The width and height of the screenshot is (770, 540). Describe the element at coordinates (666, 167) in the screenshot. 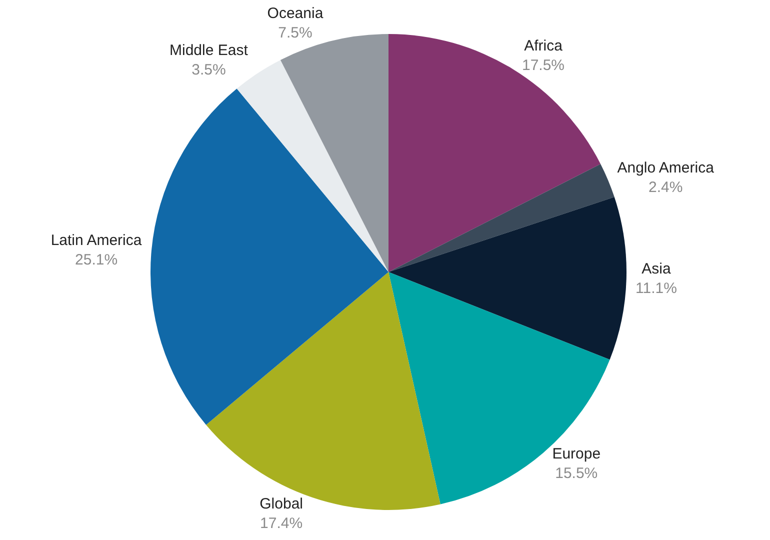

I see `slice-label: Anglo America` at that location.